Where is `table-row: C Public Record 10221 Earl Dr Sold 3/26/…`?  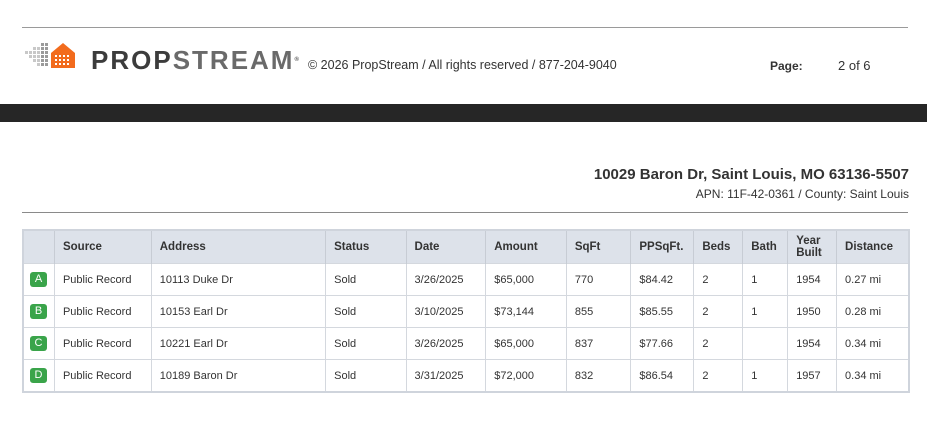 table-row: C Public Record 10221 Earl Dr Sold 3/26/… is located at coordinates (466, 343).